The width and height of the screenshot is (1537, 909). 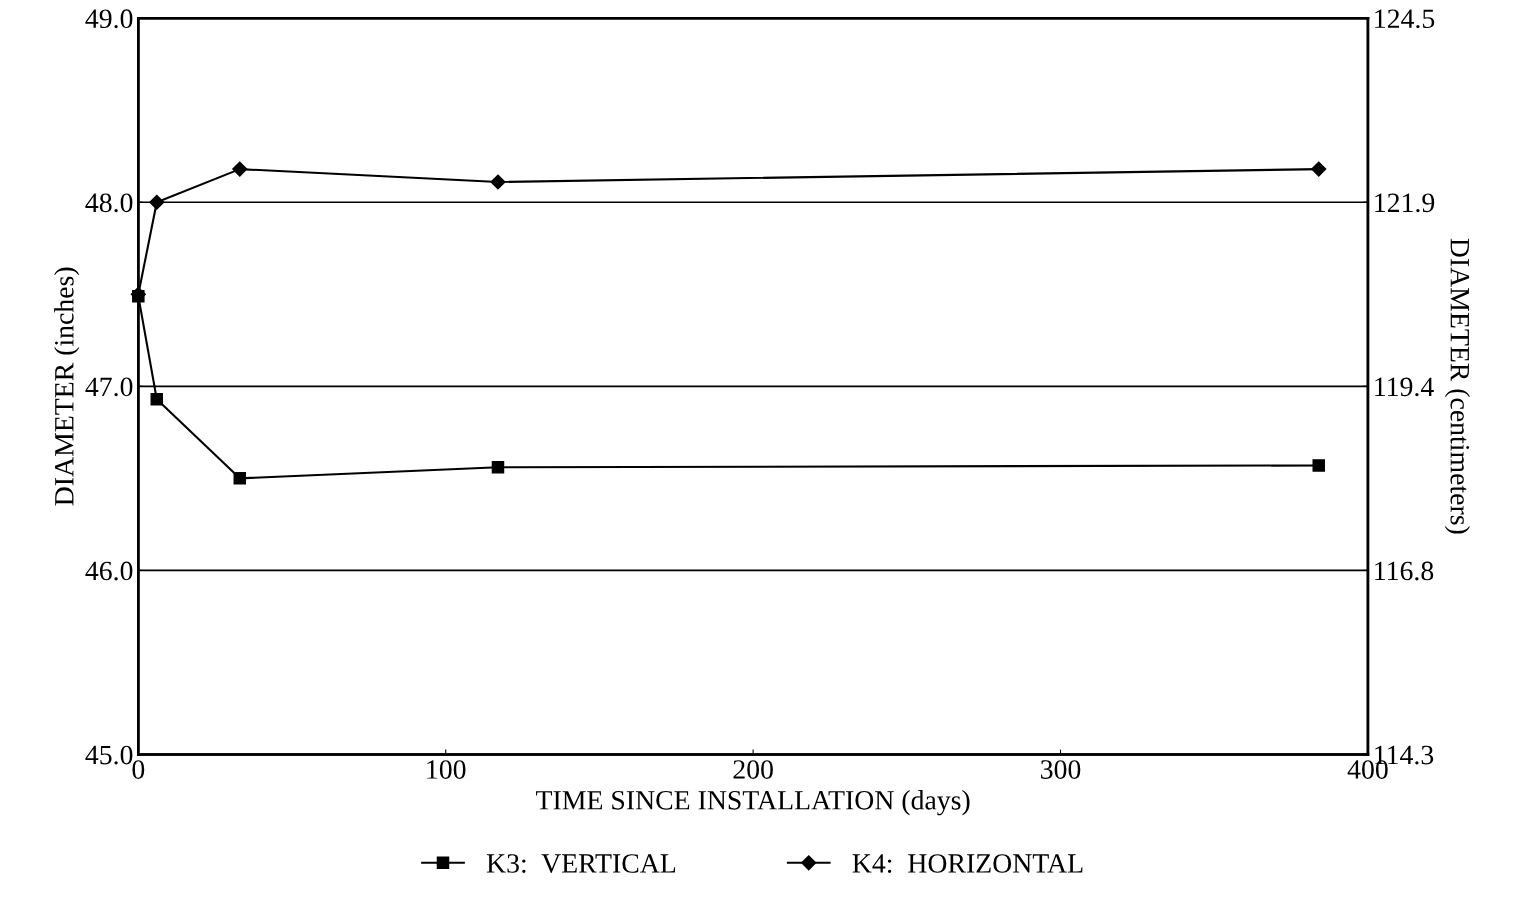 What do you see at coordinates (109, 203) in the screenshot?
I see `y-tick-label: 48.0` at bounding box center [109, 203].